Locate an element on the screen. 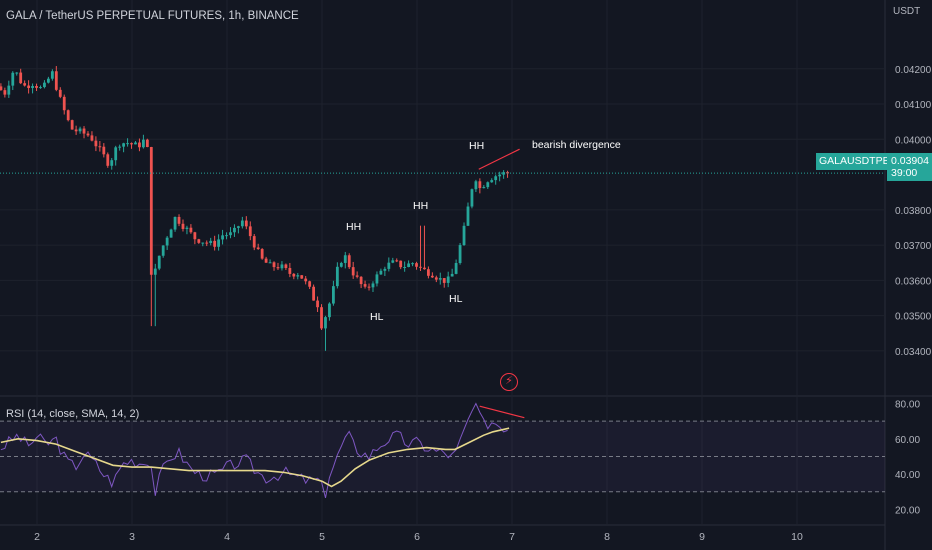  x-tick-label: 8 is located at coordinates (607, 537).